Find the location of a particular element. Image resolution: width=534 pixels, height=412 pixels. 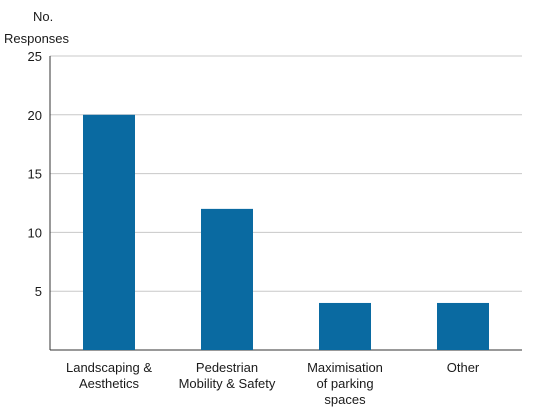

x-category-label-line: spaces is located at coordinates (345, 399).